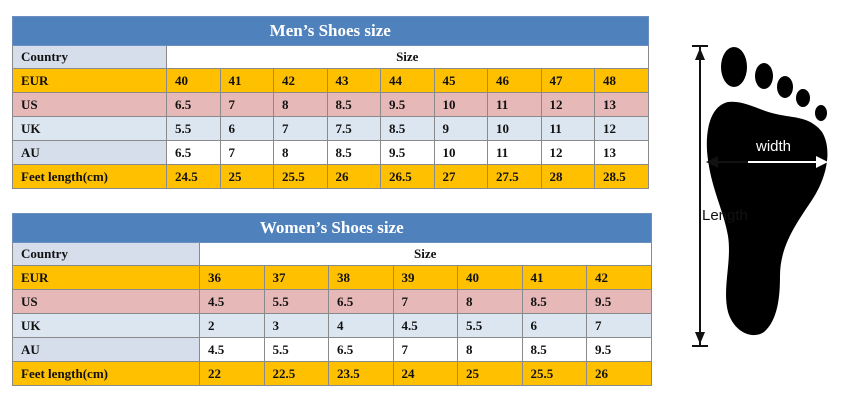  Describe the element at coordinates (700, 196) in the screenshot. I see `length-arrow-icon` at that location.